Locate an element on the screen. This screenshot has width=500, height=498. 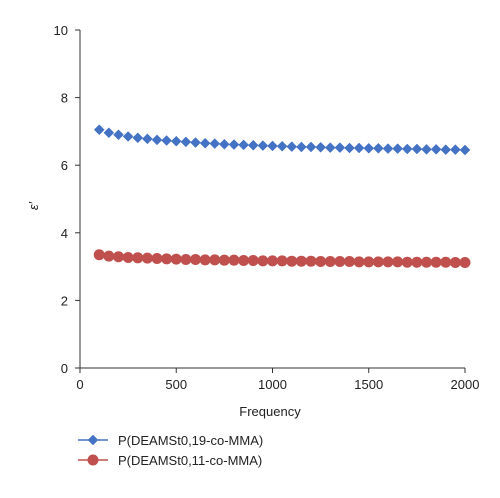
x-tick-label: 500 is located at coordinates (176, 384).